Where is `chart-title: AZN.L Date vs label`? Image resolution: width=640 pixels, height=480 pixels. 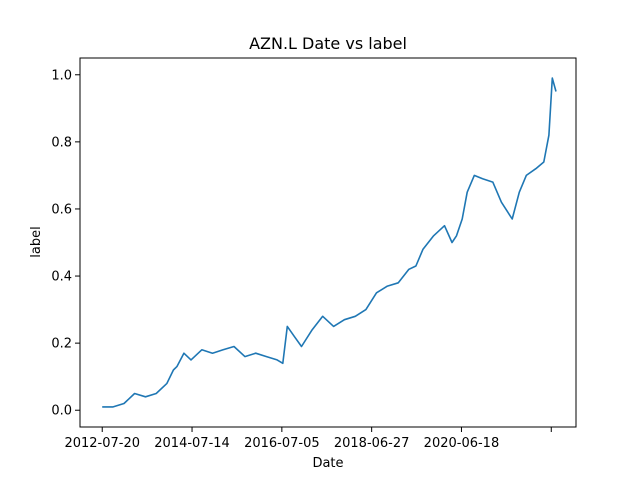
chart-title: AZN.L Date vs label is located at coordinates (328, 43).